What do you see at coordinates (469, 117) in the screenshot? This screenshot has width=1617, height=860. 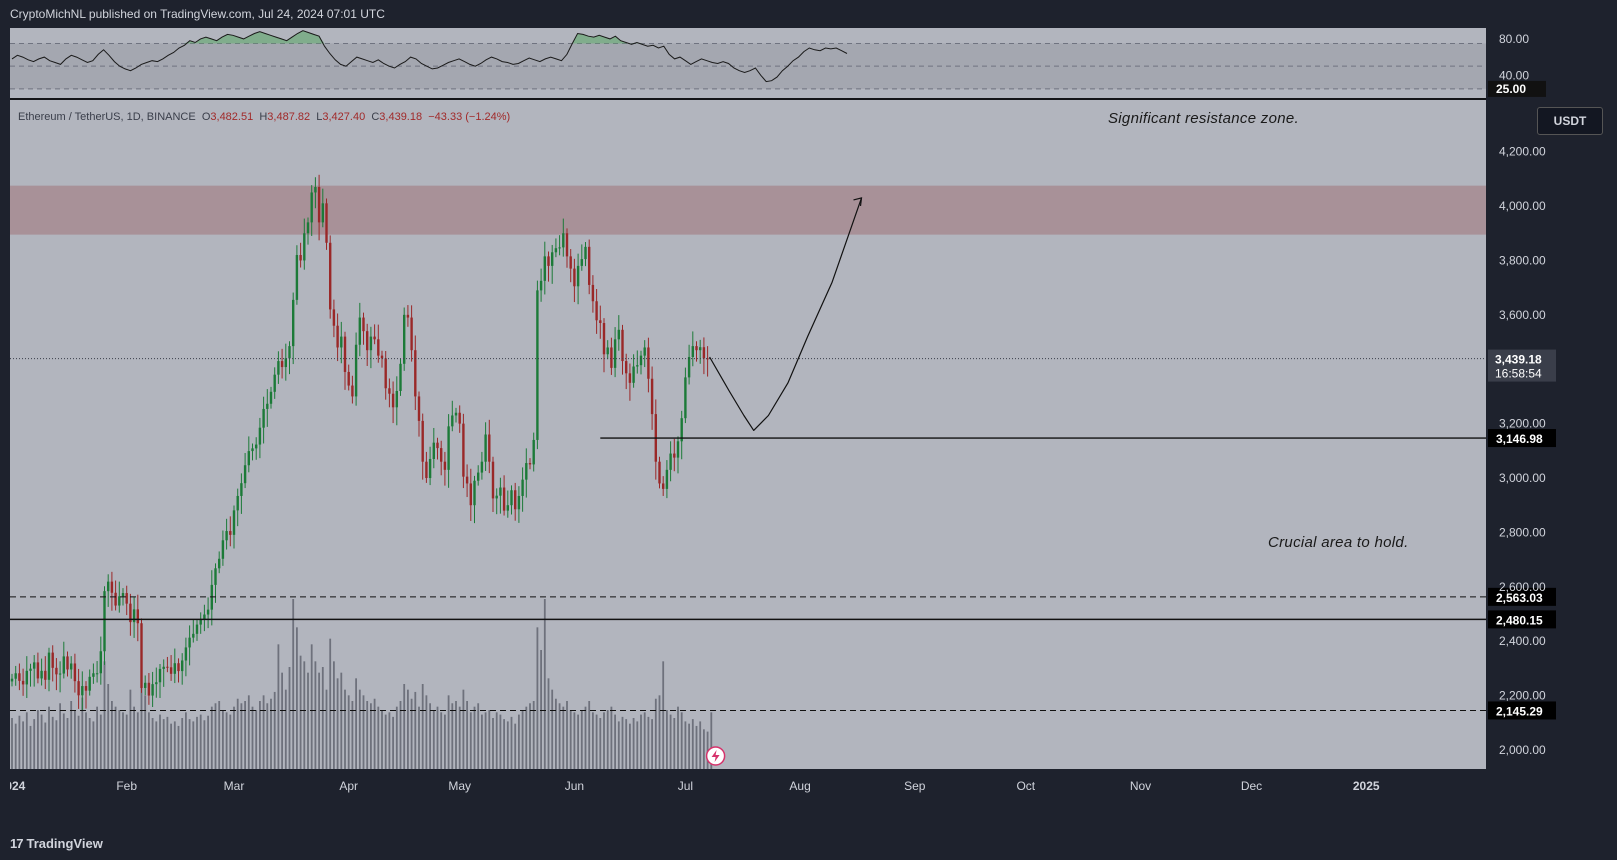 I see `legend-change: −43.33 (−1.24%)` at bounding box center [469, 117].